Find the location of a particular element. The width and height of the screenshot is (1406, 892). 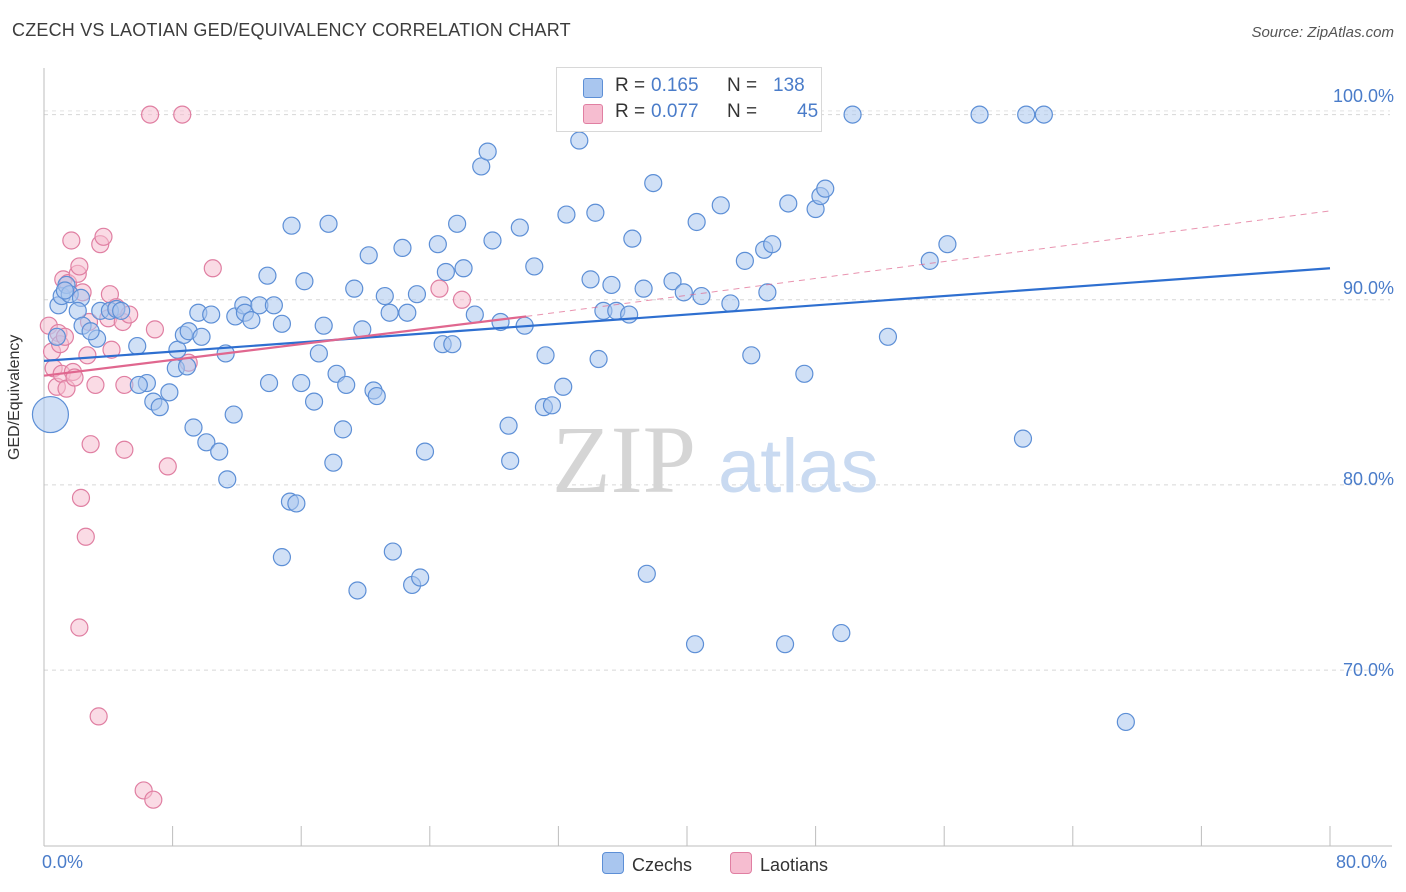

laotians-r-value: 0.077 is located at coordinates (675, 111).